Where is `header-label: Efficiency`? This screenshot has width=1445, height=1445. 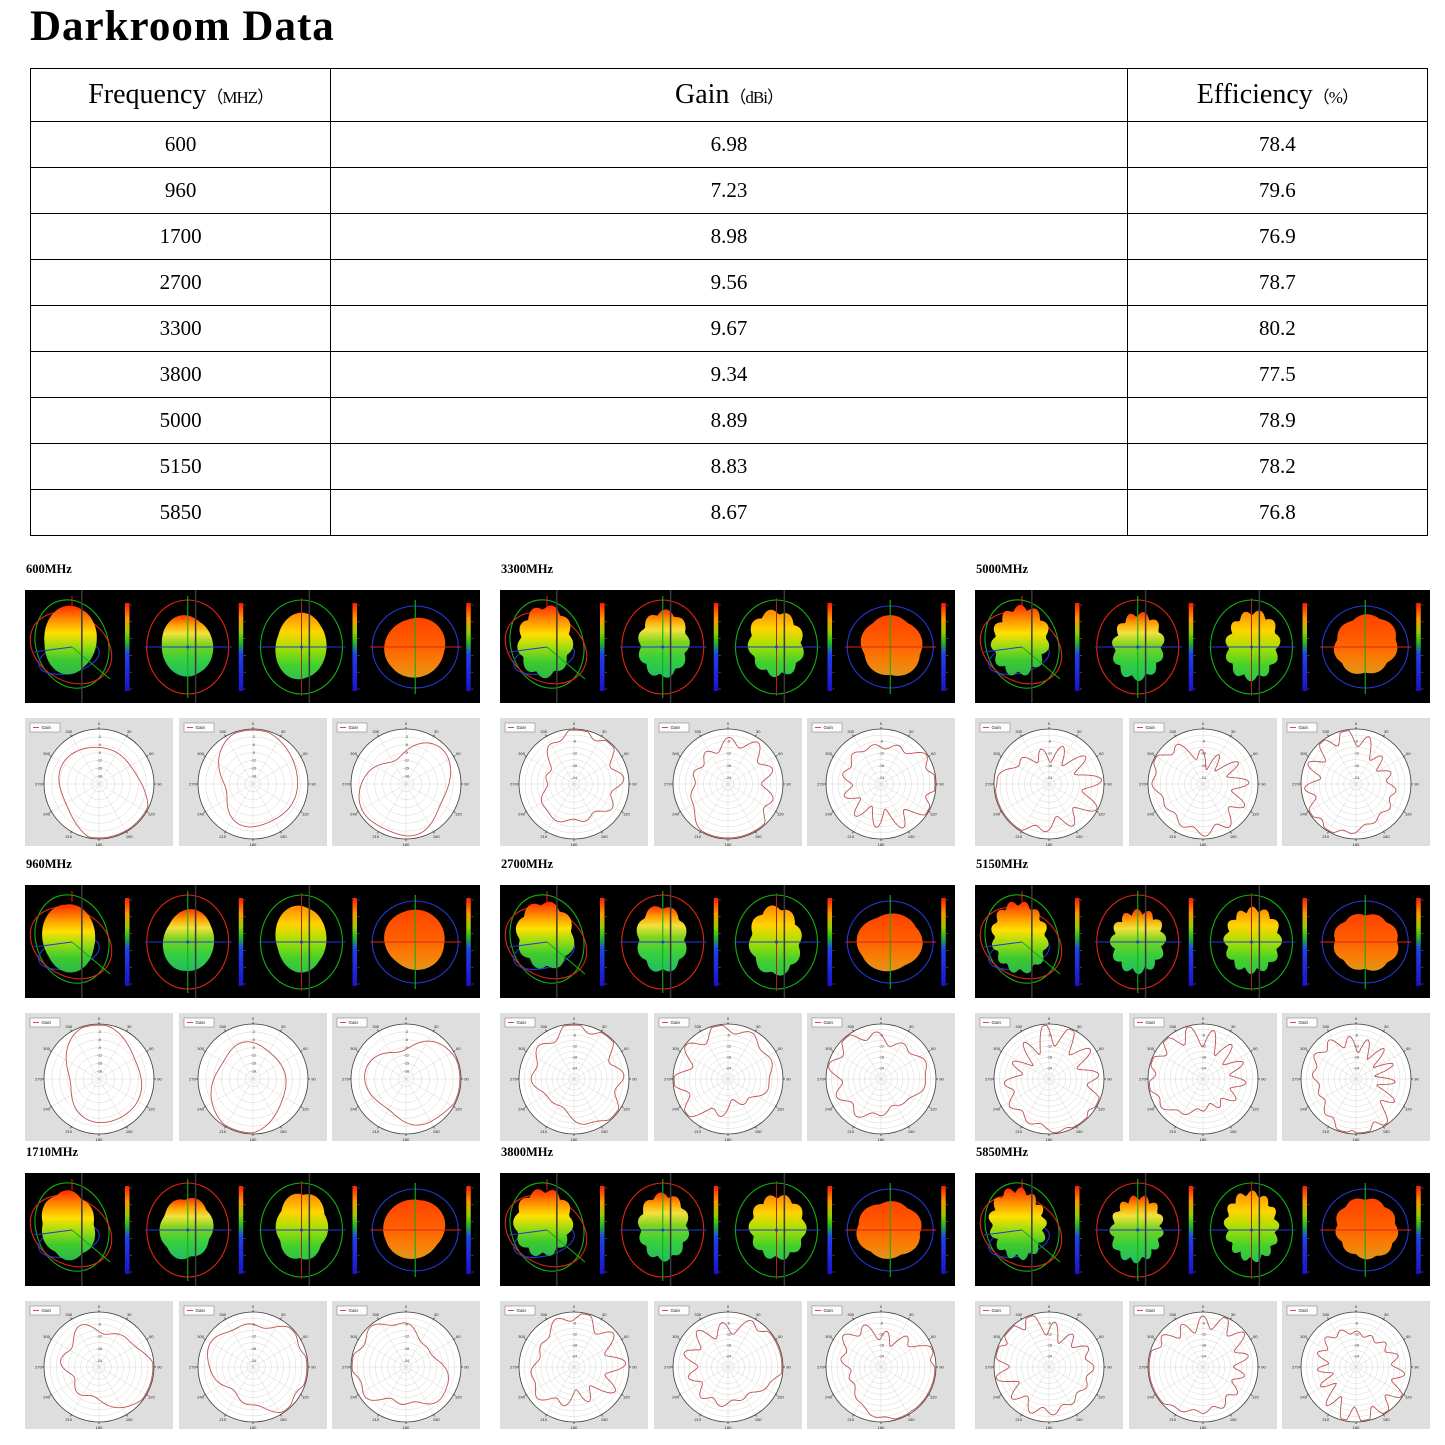
header-label: Efficiency is located at coordinates (1254, 94).